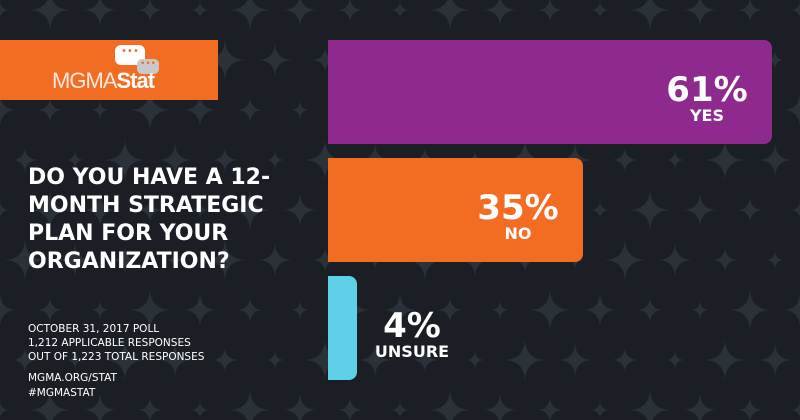 Image resolution: width=800 pixels, height=420 pixels. Describe the element at coordinates (148, 66) in the screenshot. I see `chat-bubble-icon: •••` at that location.